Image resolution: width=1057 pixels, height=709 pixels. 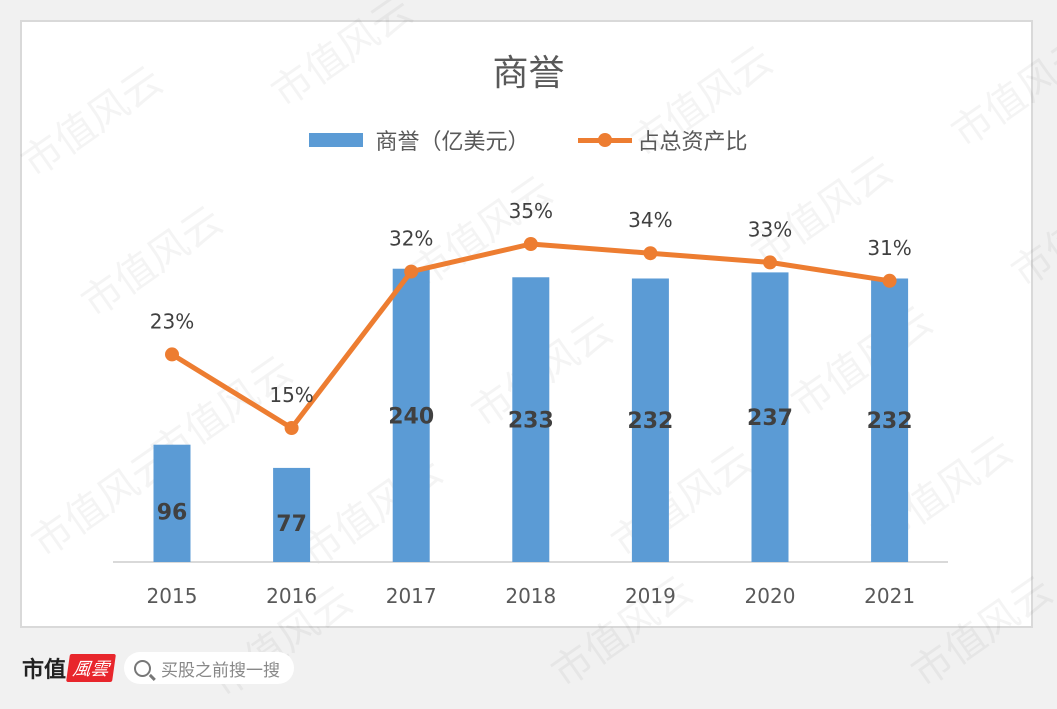 What do you see at coordinates (336, 140) in the screenshot?
I see `legend-bar-swatch-icon` at bounding box center [336, 140].